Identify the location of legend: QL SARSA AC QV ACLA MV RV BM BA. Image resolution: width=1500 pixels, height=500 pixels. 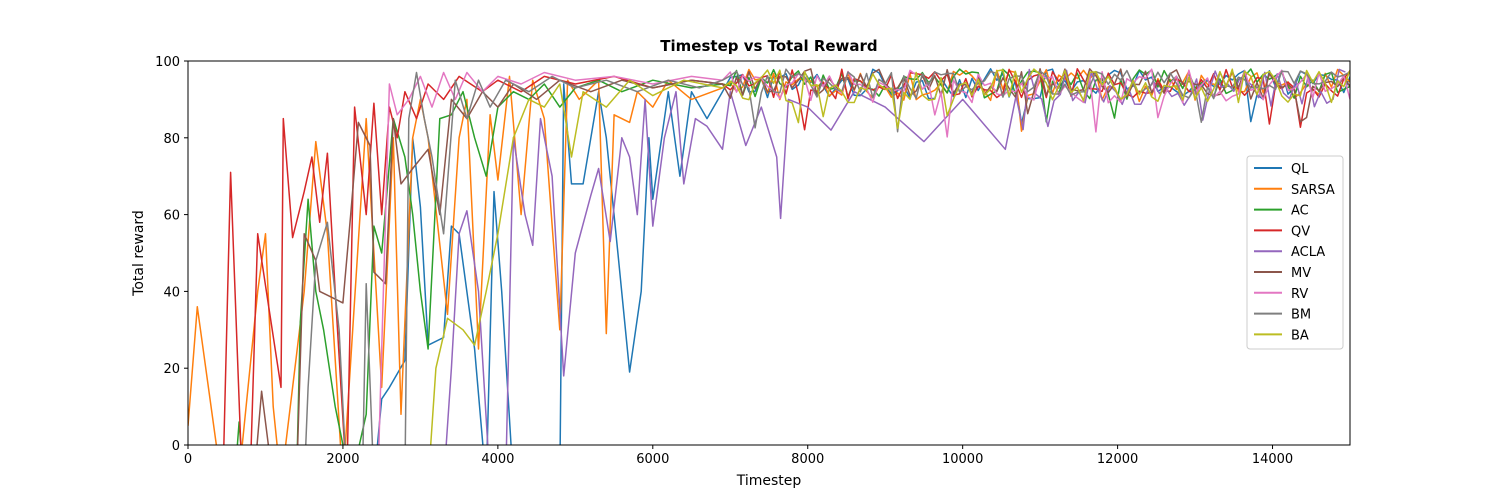
(1295, 252).